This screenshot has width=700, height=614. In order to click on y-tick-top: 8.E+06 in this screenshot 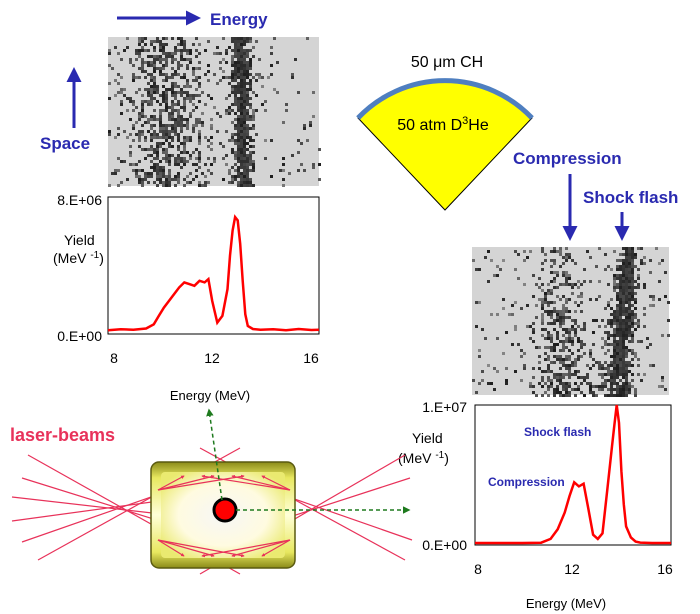, I will do `click(79, 200)`.